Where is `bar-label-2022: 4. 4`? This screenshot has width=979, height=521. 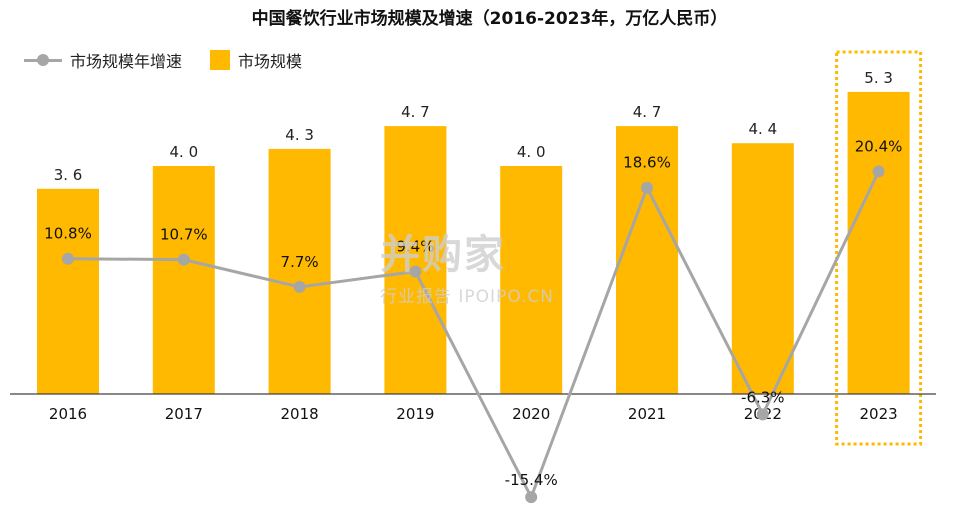
bar-label-2022: 4. 4 is located at coordinates (762, 129).